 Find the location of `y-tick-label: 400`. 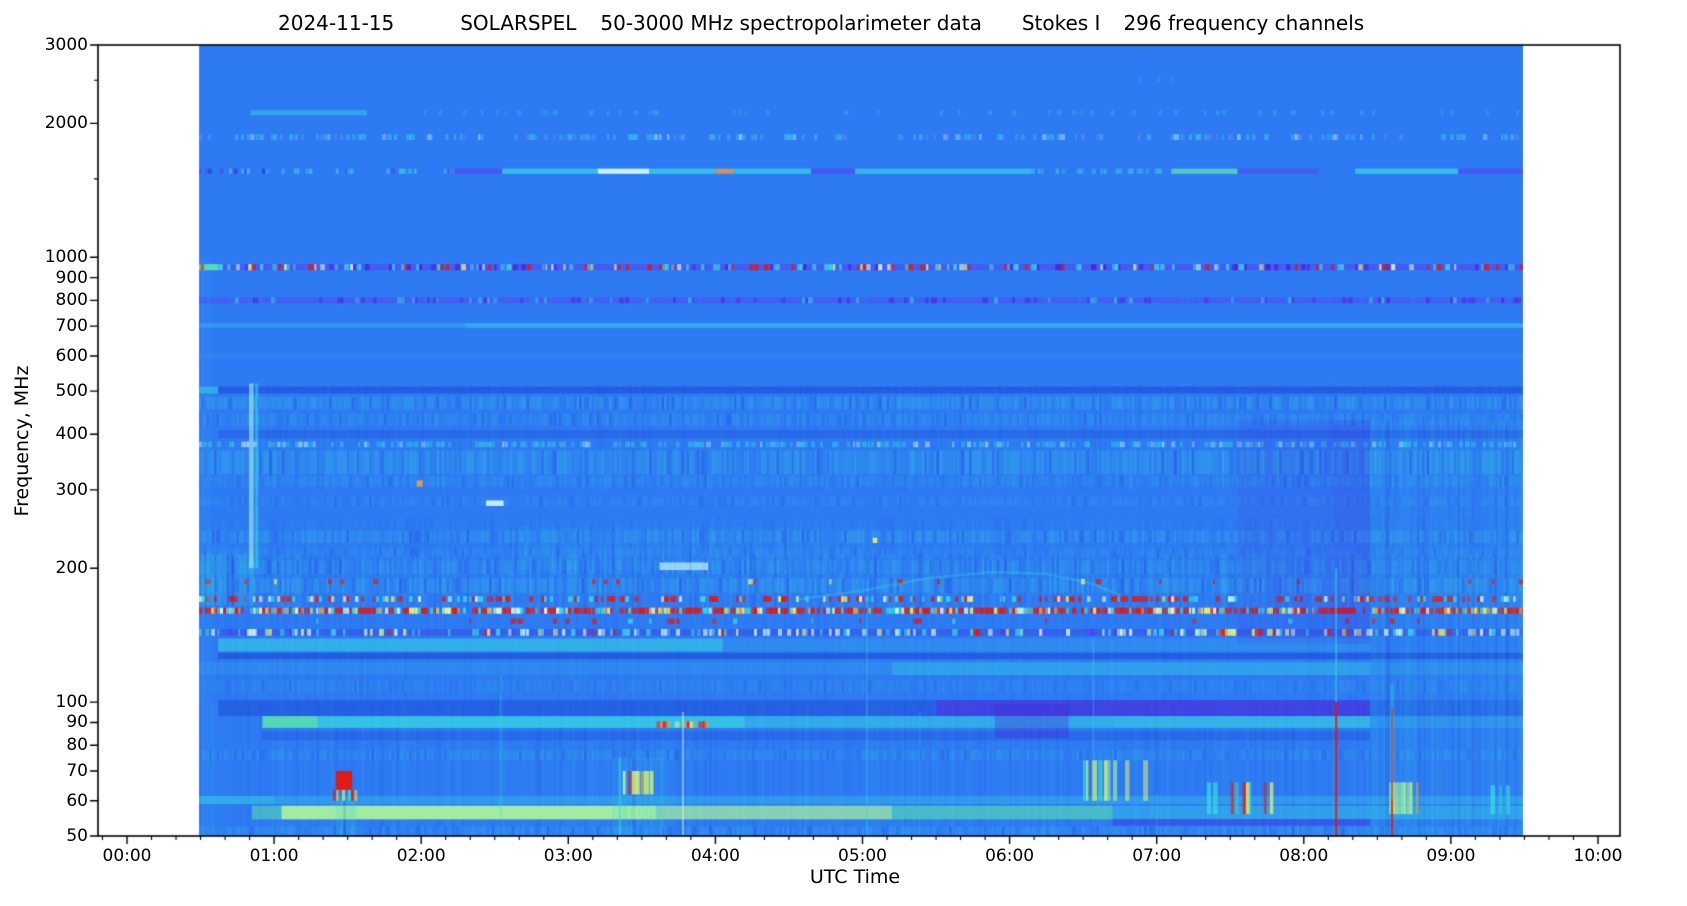

y-tick-label: 400 is located at coordinates (71, 434).